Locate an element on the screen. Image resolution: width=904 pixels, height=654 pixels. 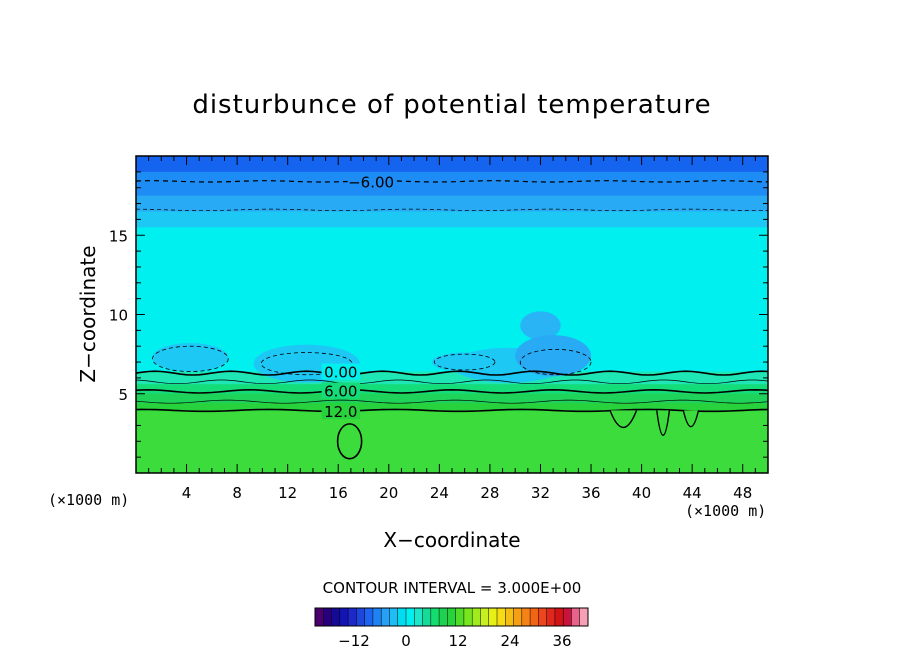
contour-line-neg3 is located at coordinates (452, 210).